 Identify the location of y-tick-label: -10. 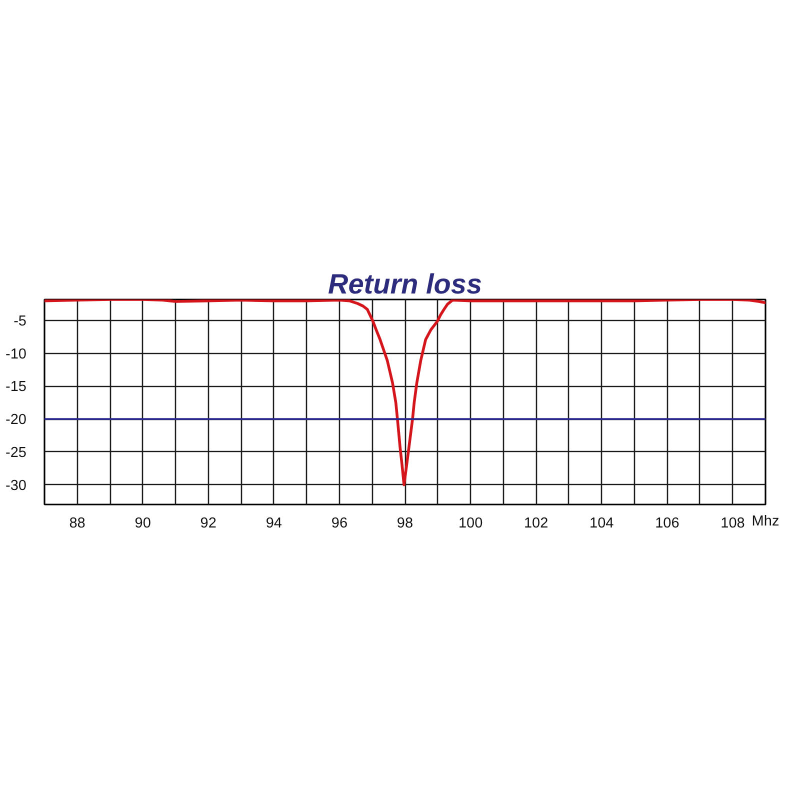
(16, 354).